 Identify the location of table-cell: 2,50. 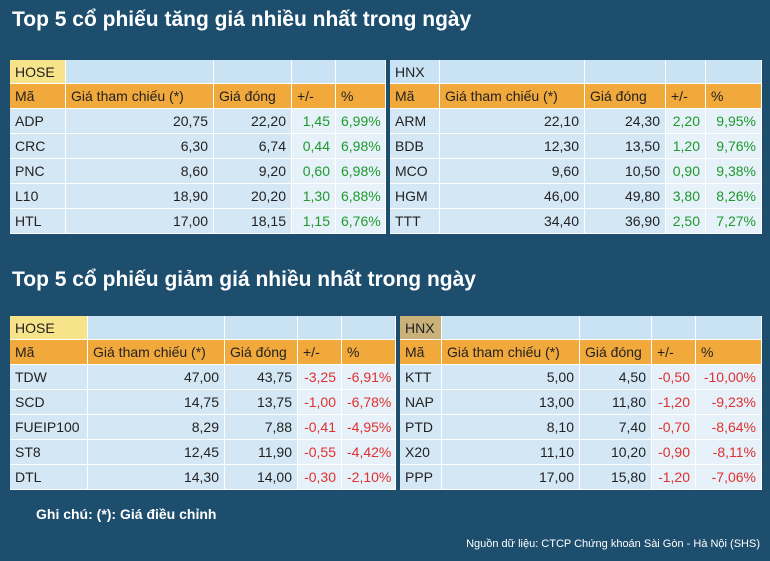
(686, 221).